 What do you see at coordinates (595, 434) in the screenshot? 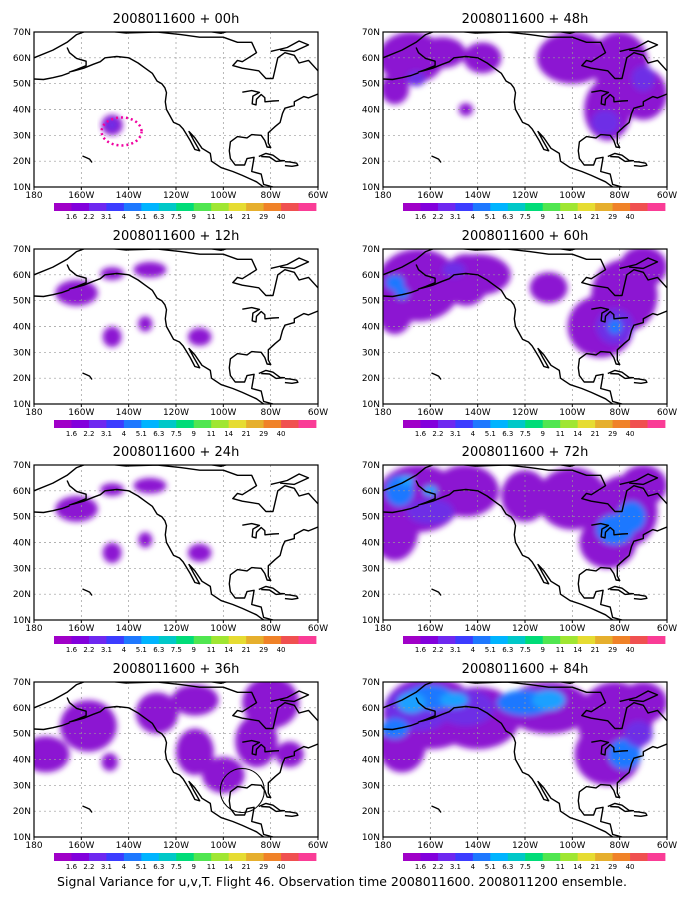
I see `colorbar-label: 21` at bounding box center [595, 434].